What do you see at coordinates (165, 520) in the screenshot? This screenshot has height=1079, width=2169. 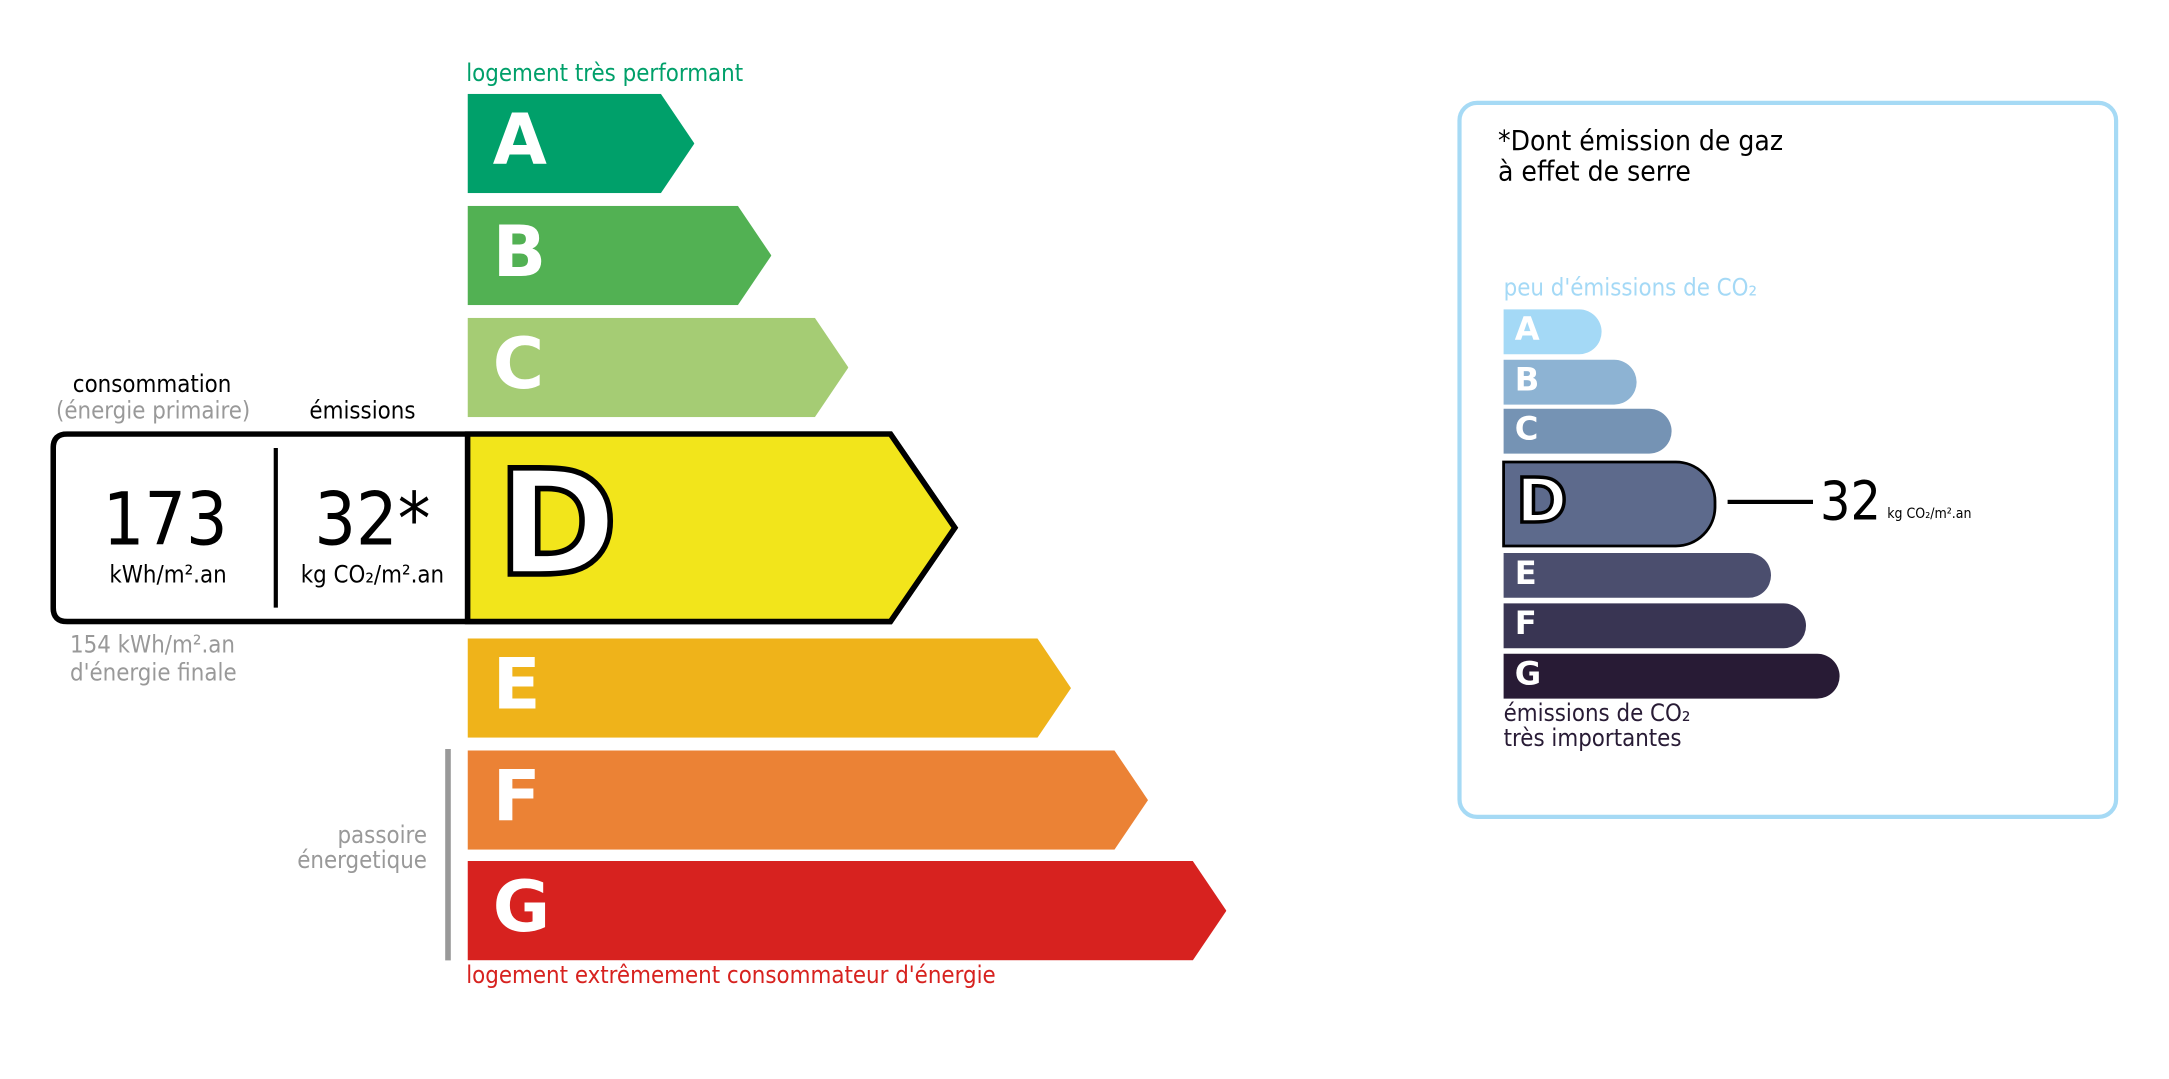 I see `consumption-value: 173` at bounding box center [165, 520].